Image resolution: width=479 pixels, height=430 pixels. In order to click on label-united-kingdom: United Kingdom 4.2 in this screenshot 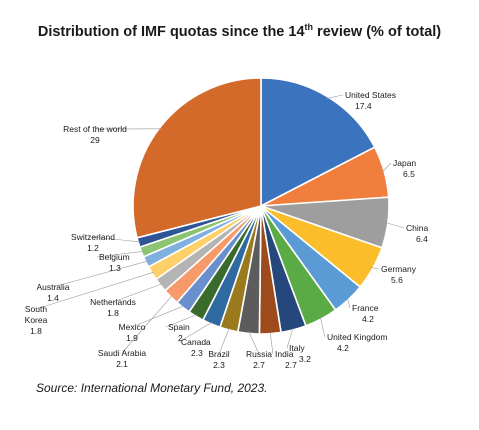, I will do `click(357, 342)`.